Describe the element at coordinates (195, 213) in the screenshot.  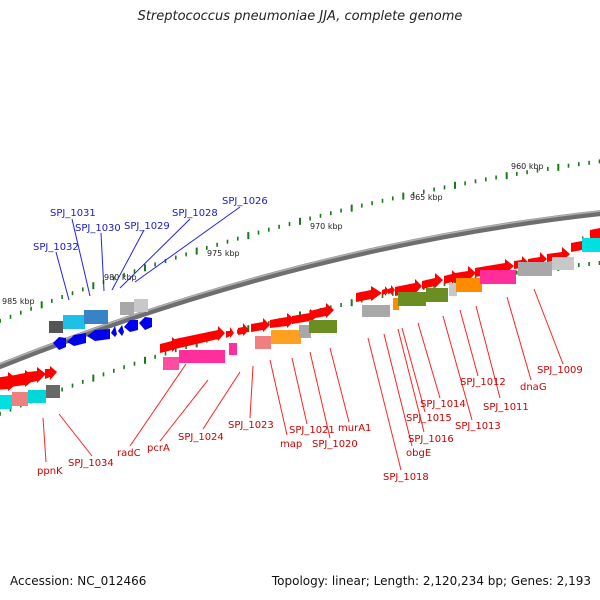
I see `gene-label-spj1028: SPJ_1028` at that location.